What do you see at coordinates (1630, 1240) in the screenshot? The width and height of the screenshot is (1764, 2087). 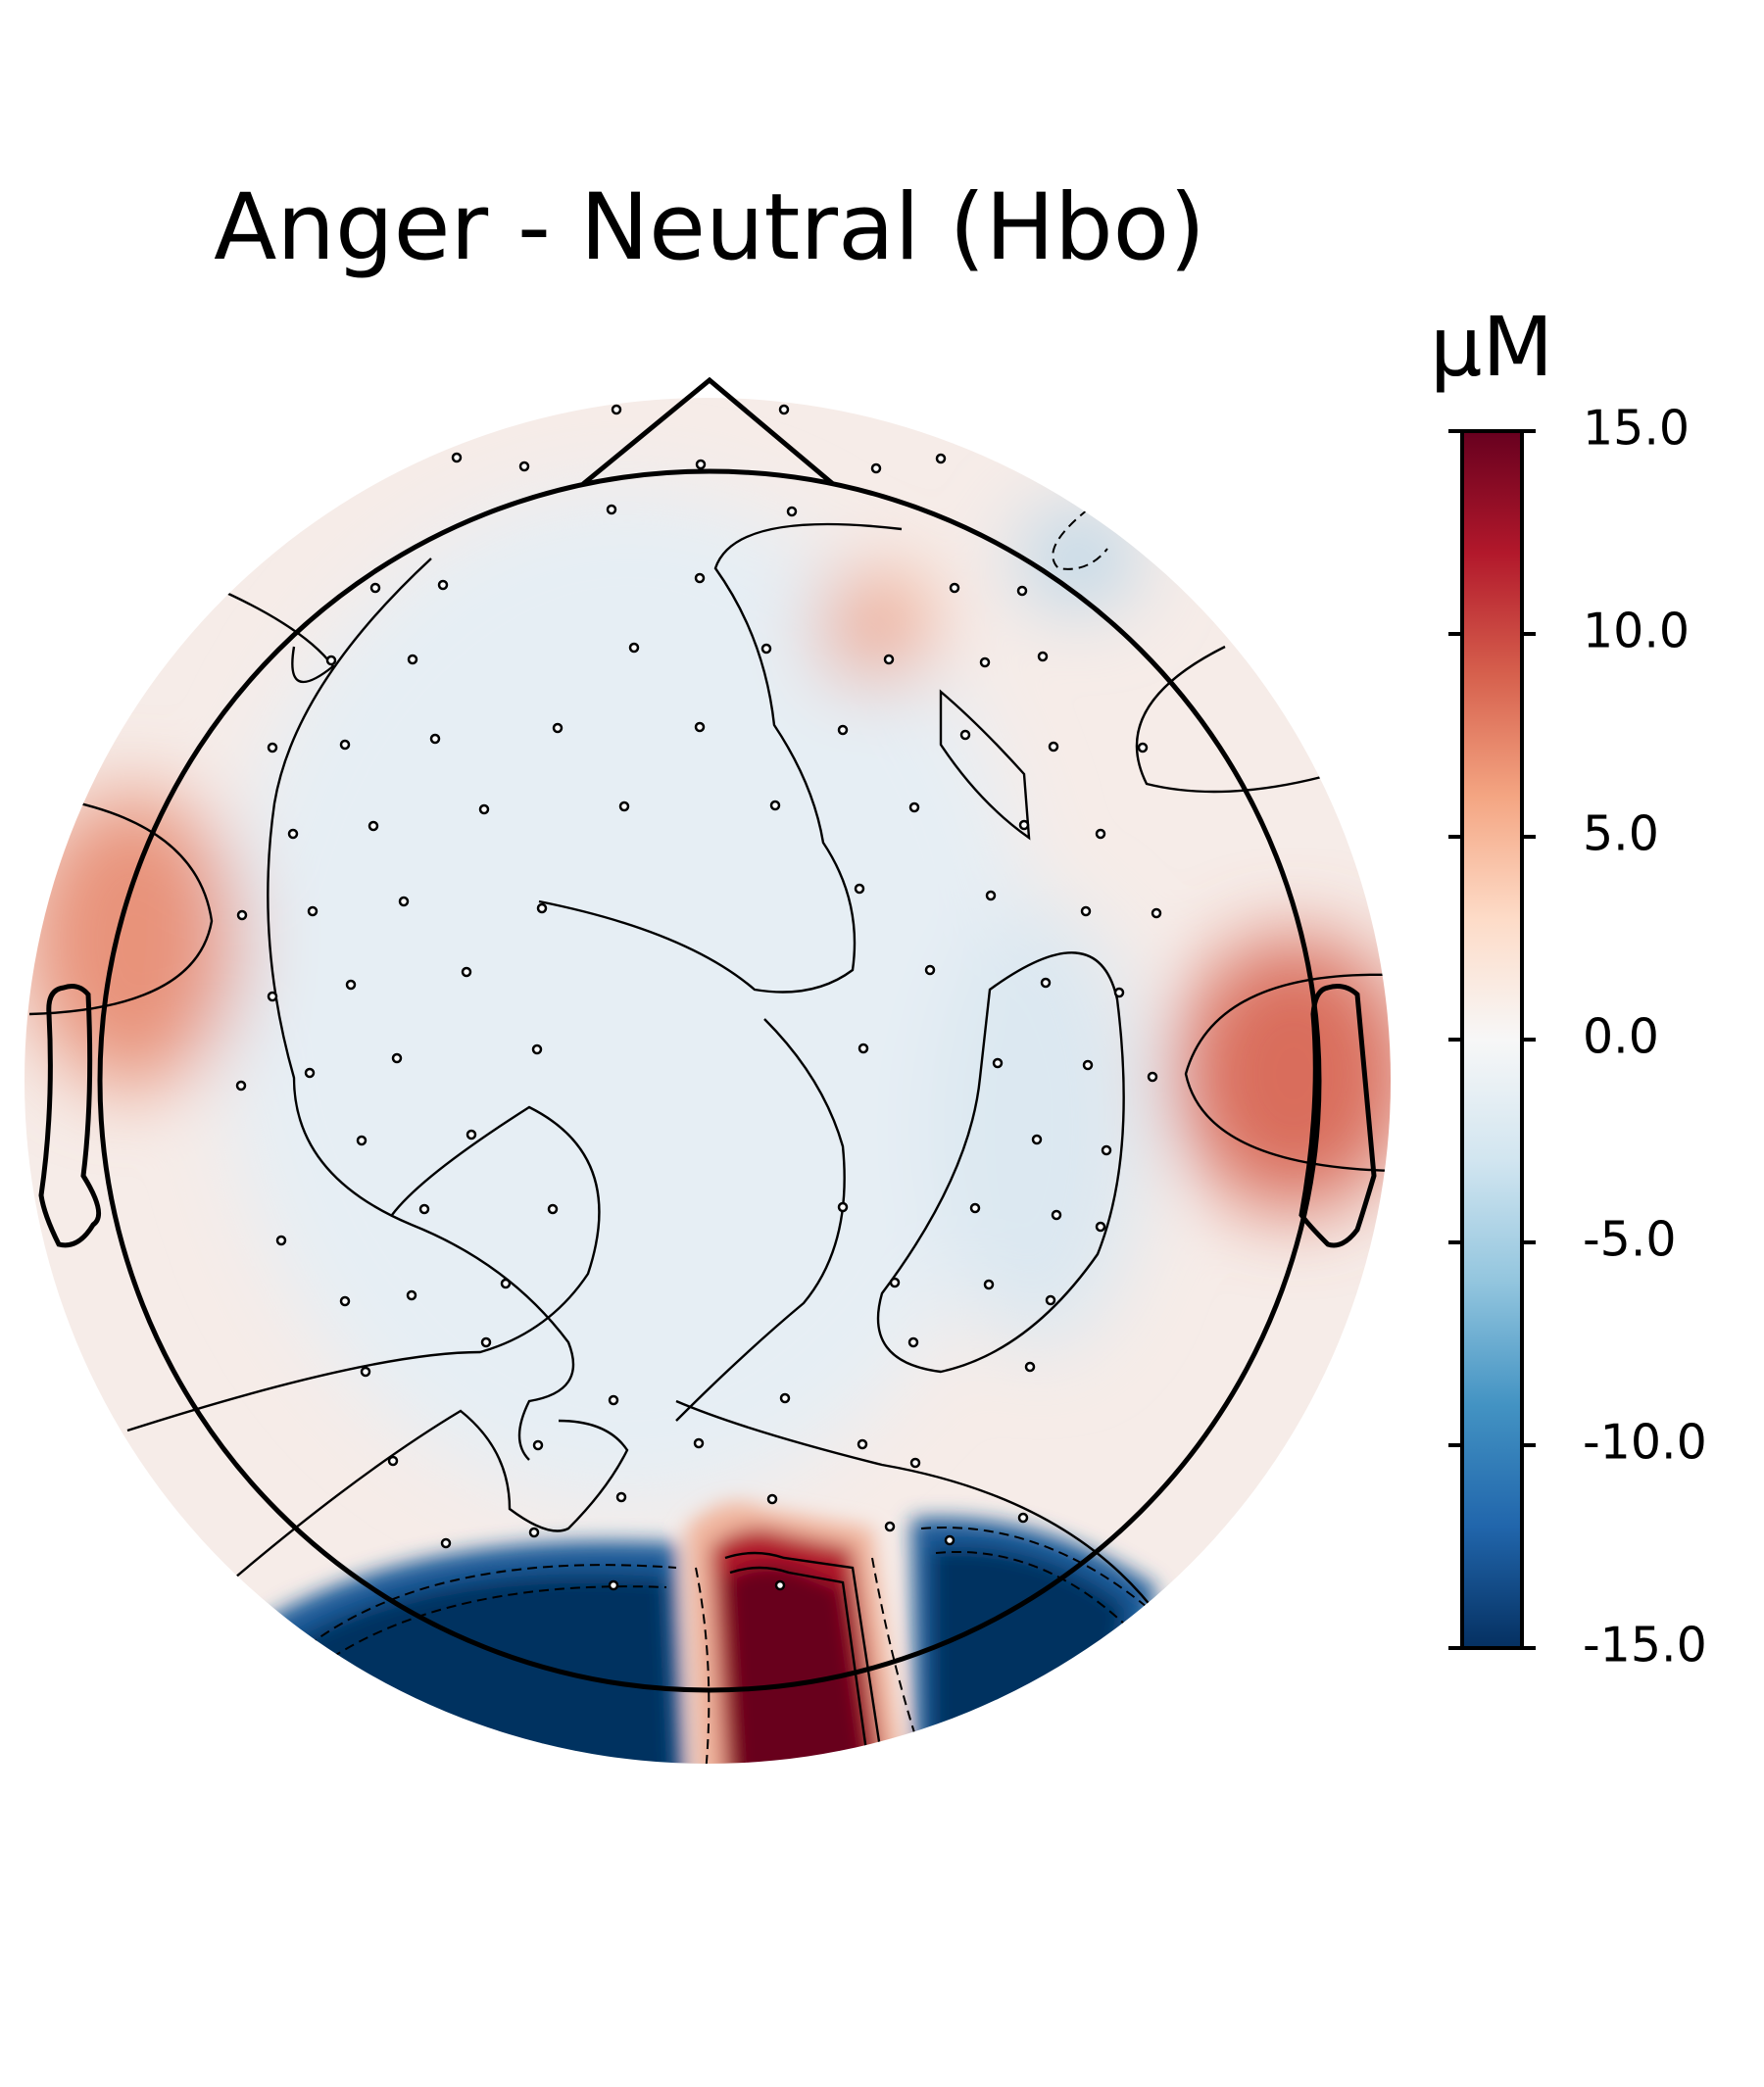 I see `colorbar-tick-label: -5.0` at bounding box center [1630, 1240].